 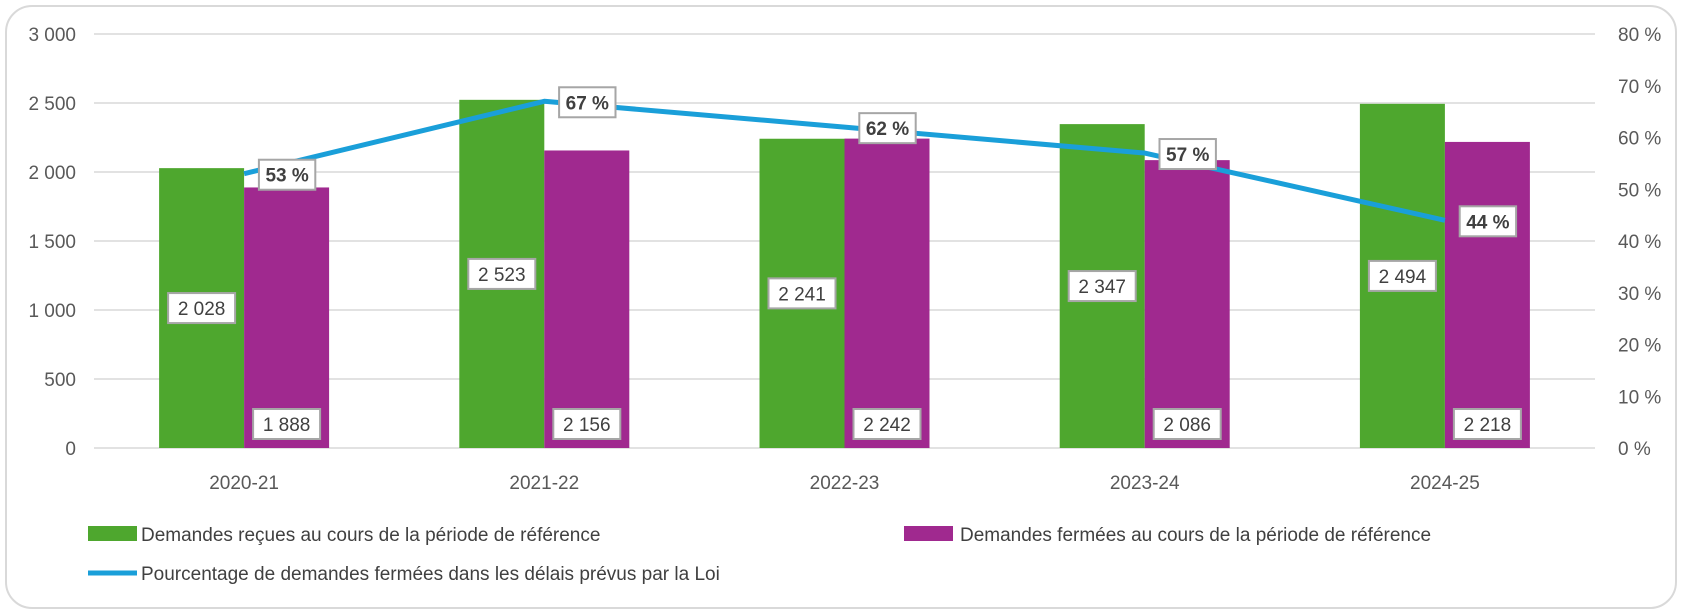 I want to click on data-label-received: 2 523, so click(x=502, y=275).